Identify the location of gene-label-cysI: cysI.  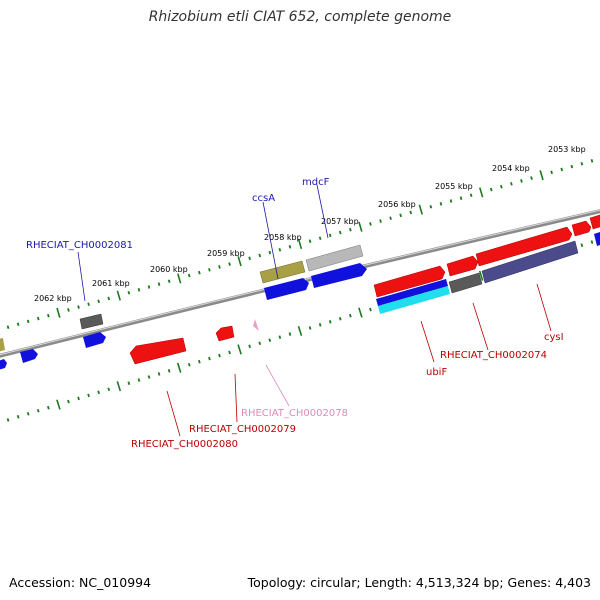
(554, 337).